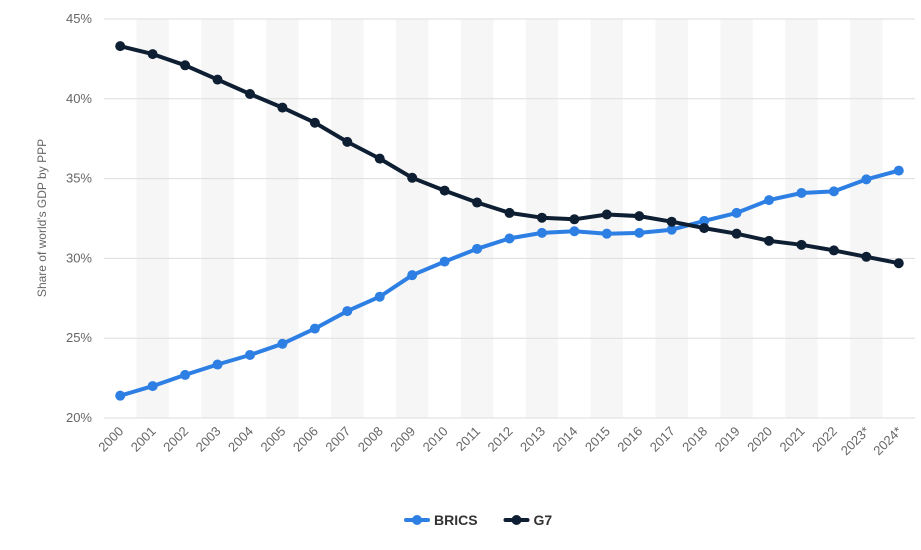  Describe the element at coordinates (597, 439) in the screenshot. I see `x-tick-label: 2015` at that location.